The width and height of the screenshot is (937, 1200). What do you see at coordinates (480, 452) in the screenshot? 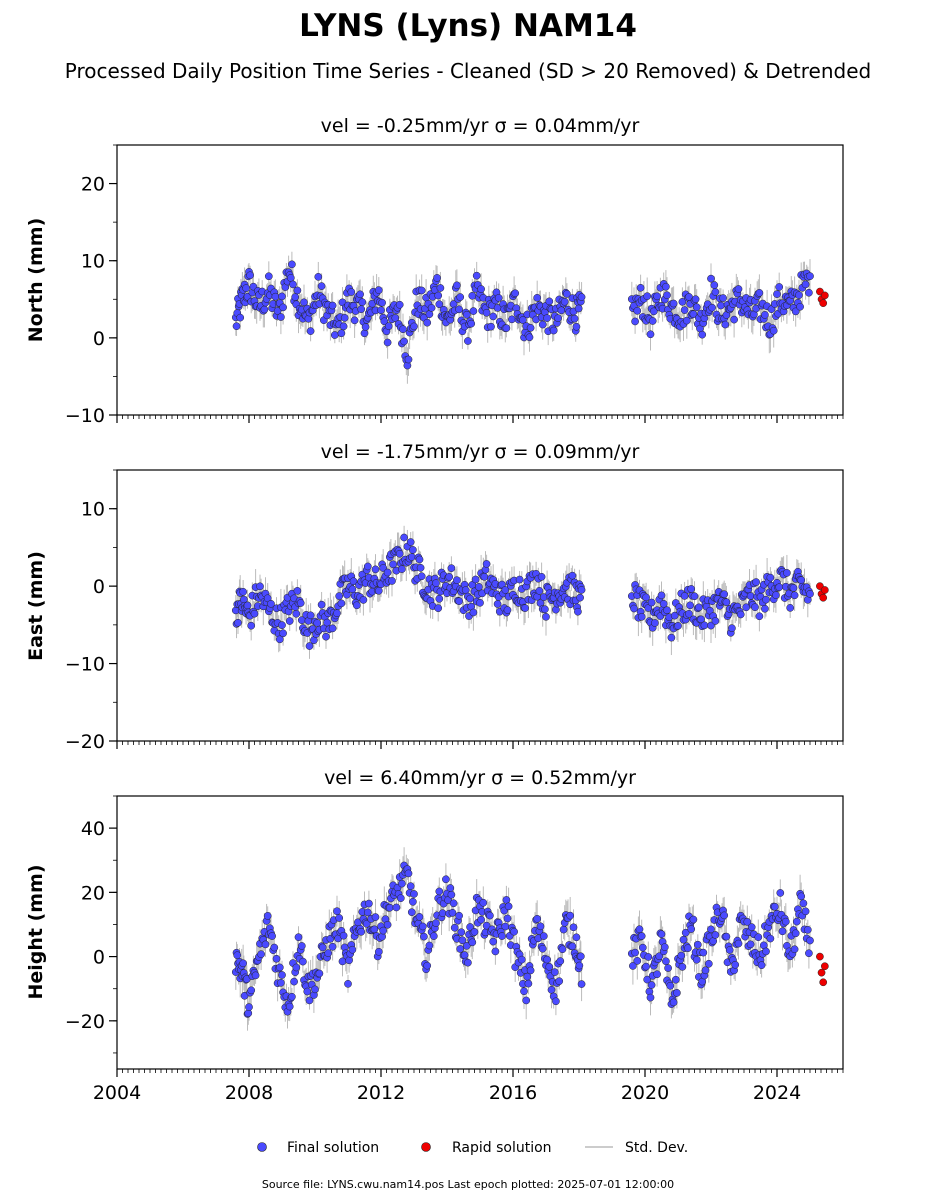
I see `east-panel-title: vel = -1.75mm/yr σ = 0.09mm/yr` at bounding box center [480, 452].